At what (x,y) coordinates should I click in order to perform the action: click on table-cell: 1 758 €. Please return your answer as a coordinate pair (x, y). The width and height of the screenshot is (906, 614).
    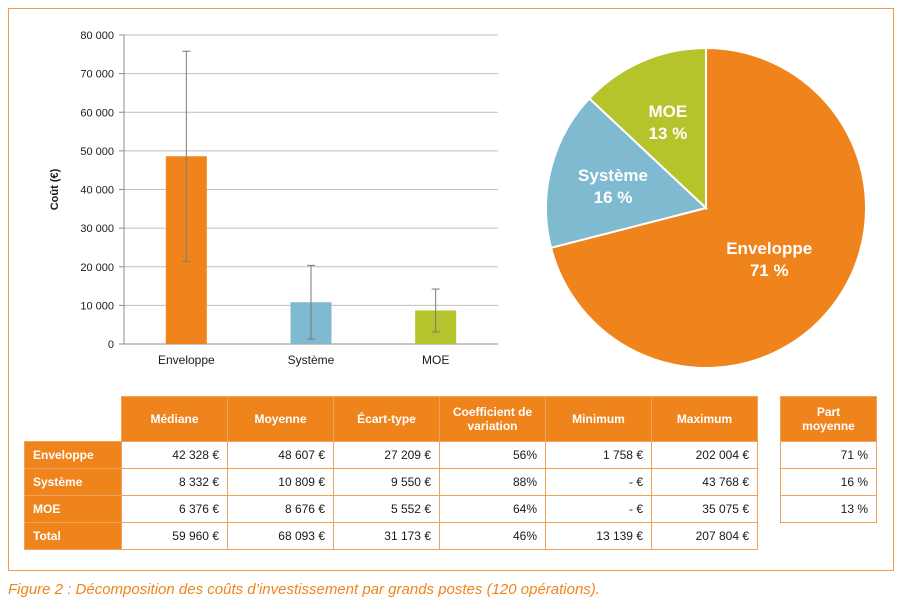
    Looking at the image, I should click on (598, 455).